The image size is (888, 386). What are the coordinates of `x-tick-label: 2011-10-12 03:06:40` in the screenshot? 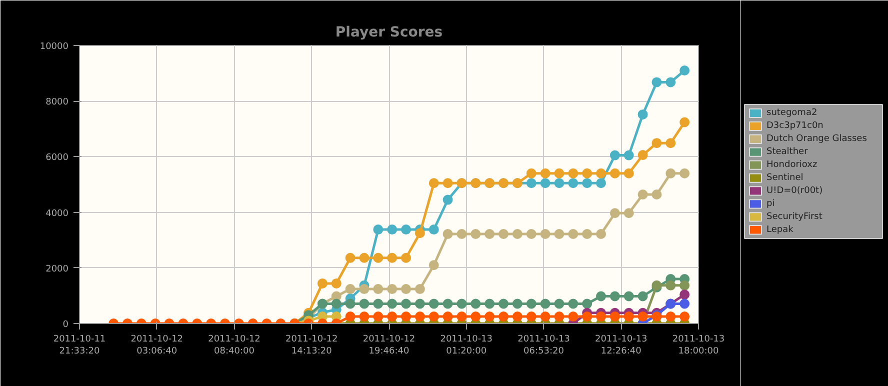 It's located at (157, 345).